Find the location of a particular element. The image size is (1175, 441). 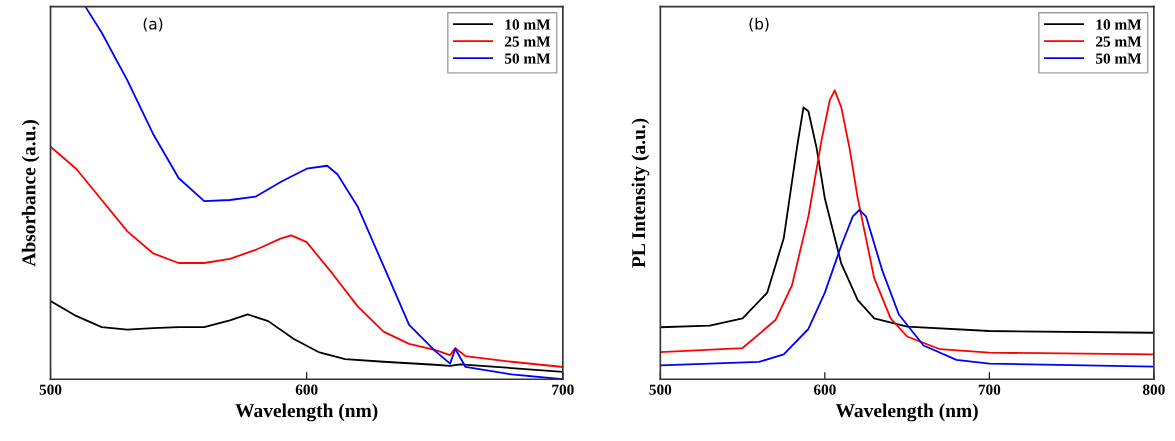

x-tick-label: 800 is located at coordinates (1153, 389).